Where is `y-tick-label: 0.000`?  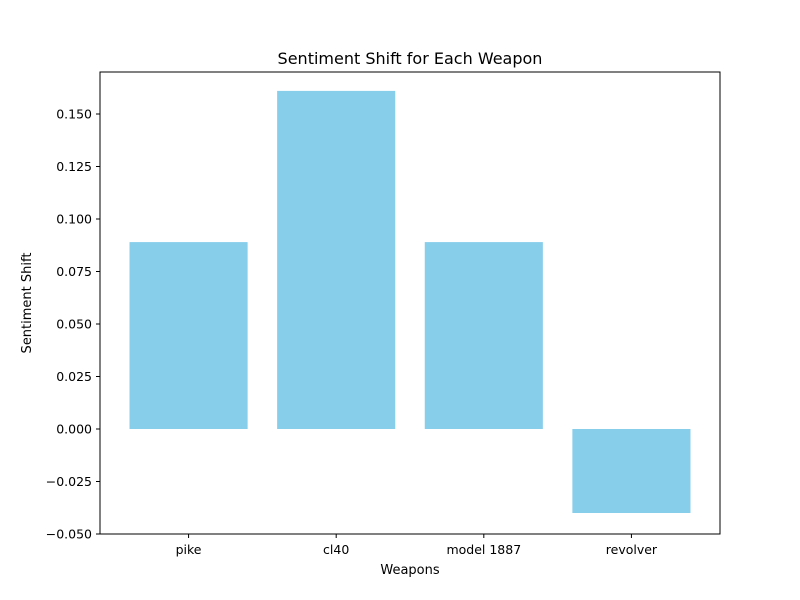
y-tick-label: 0.000 is located at coordinates (74, 429).